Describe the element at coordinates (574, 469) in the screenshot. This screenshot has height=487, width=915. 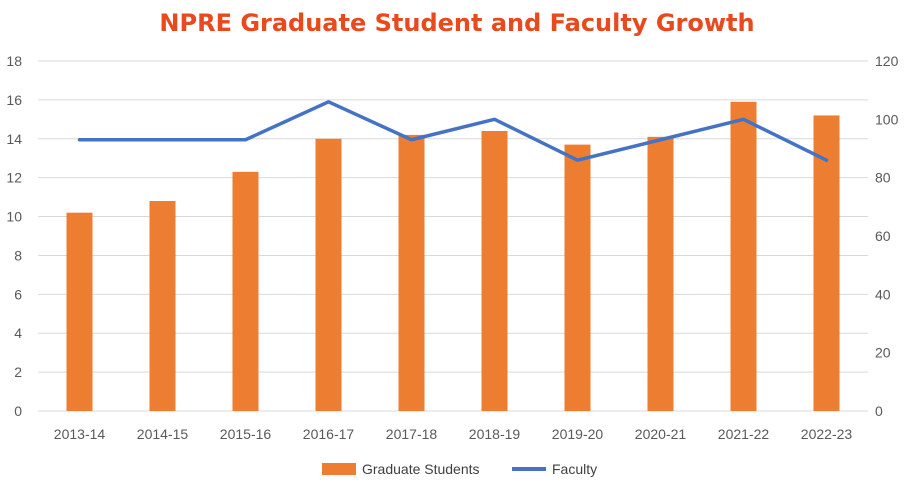
I see `legend-label-faculty: Faculty` at that location.